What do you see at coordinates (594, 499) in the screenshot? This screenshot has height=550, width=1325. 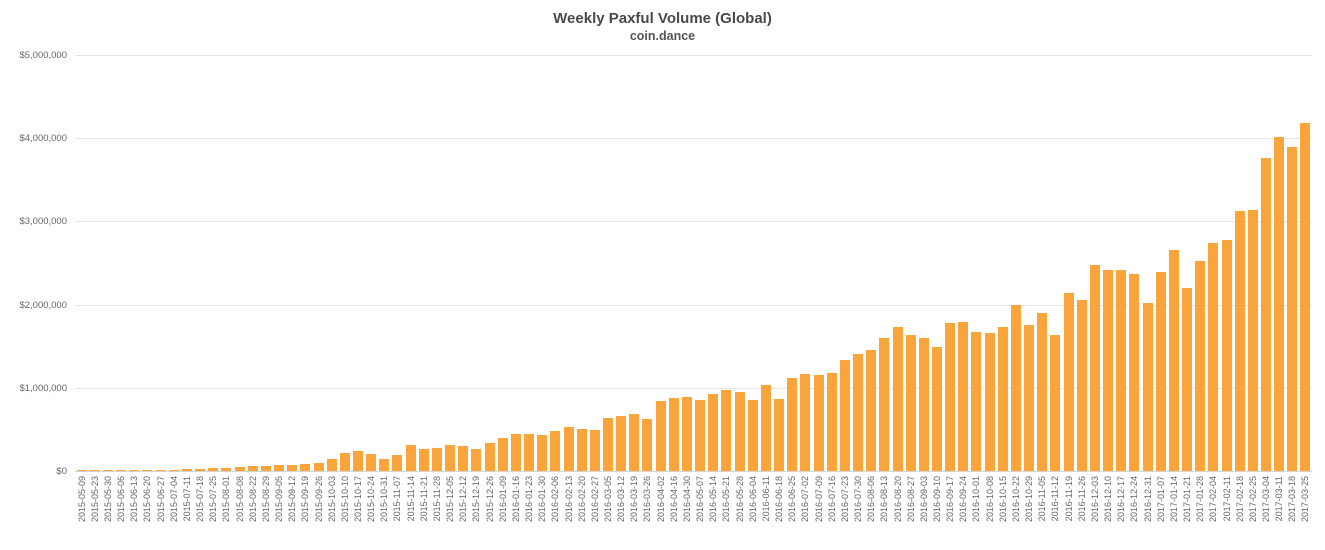 I see `x-axis-tick-label: 2016-02-27` at bounding box center [594, 499].